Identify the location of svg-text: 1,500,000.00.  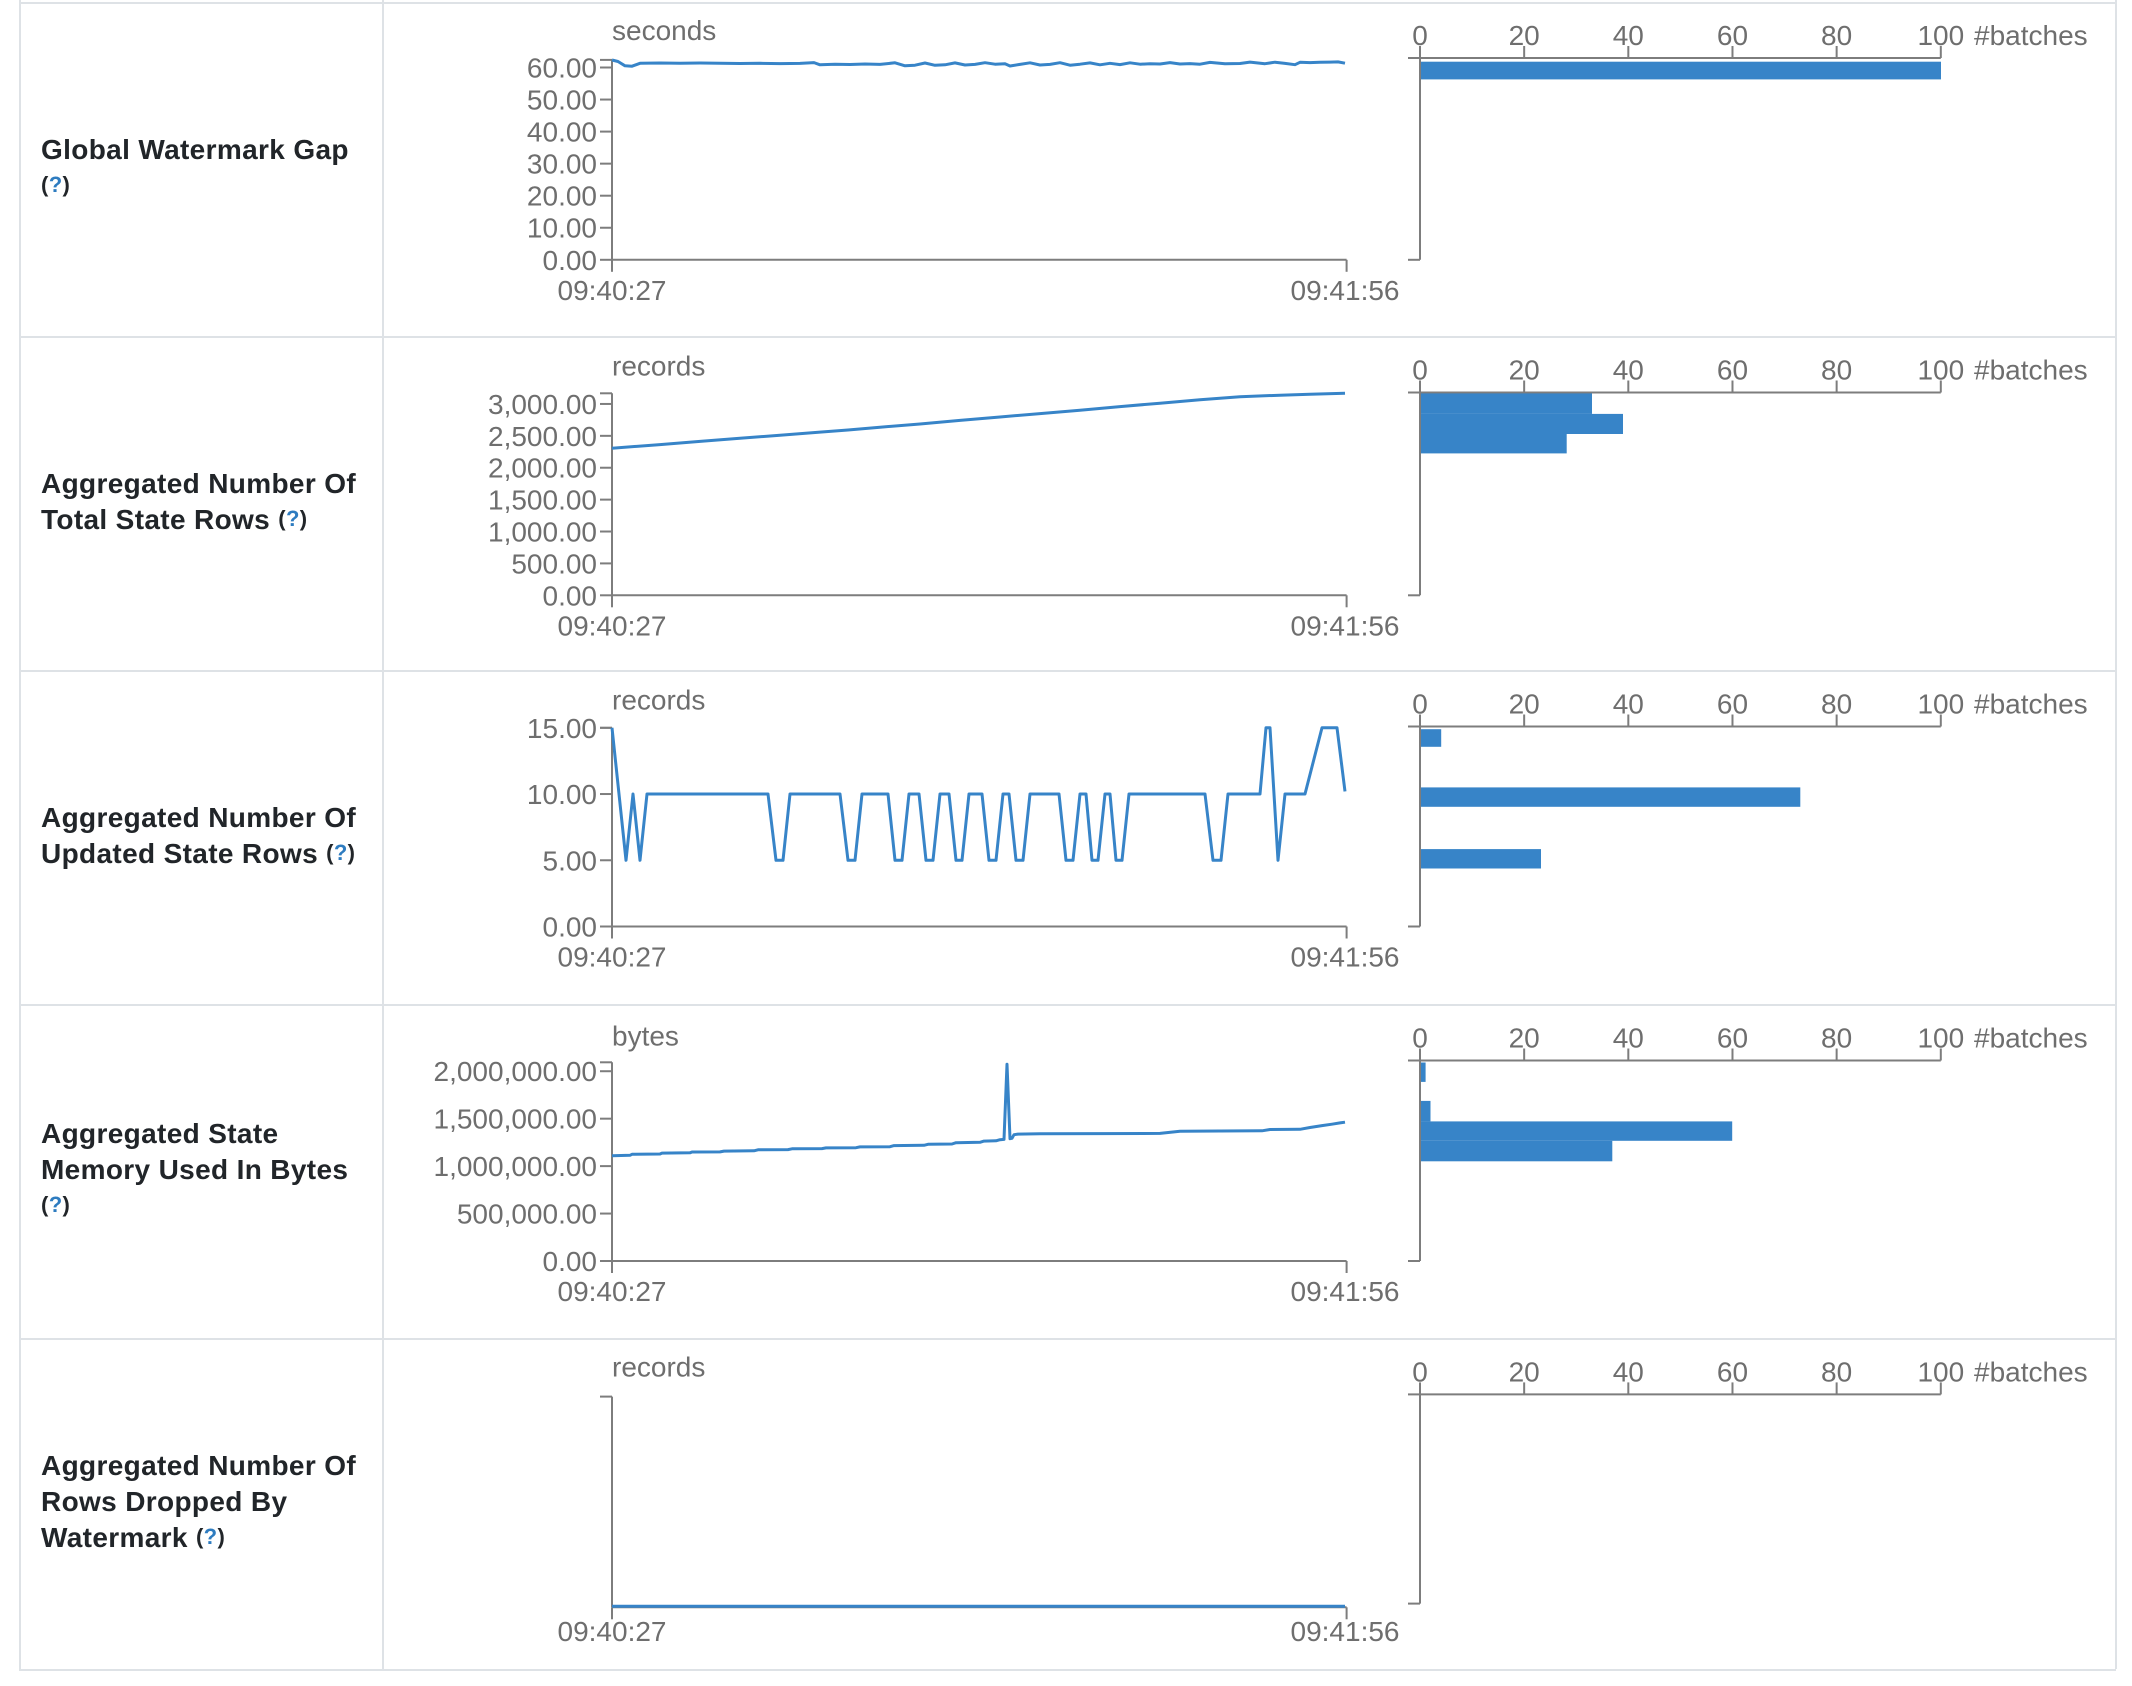
(516, 1119).